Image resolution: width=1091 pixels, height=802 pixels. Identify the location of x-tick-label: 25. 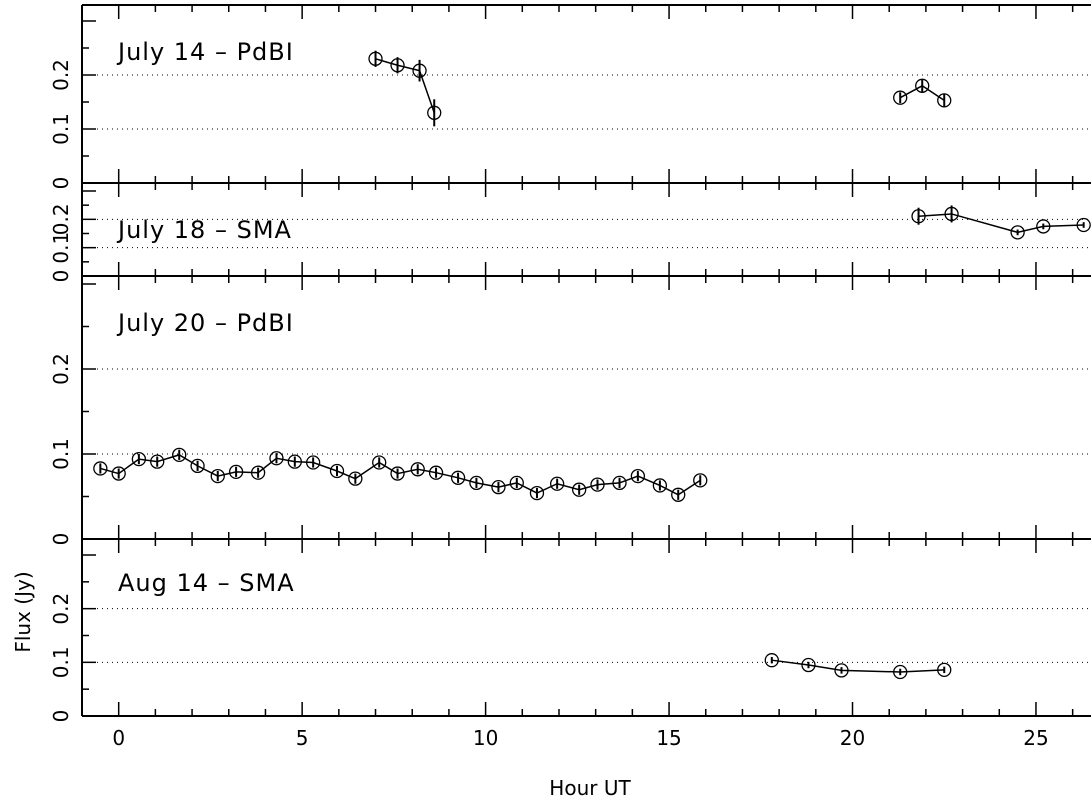
(1035, 738).